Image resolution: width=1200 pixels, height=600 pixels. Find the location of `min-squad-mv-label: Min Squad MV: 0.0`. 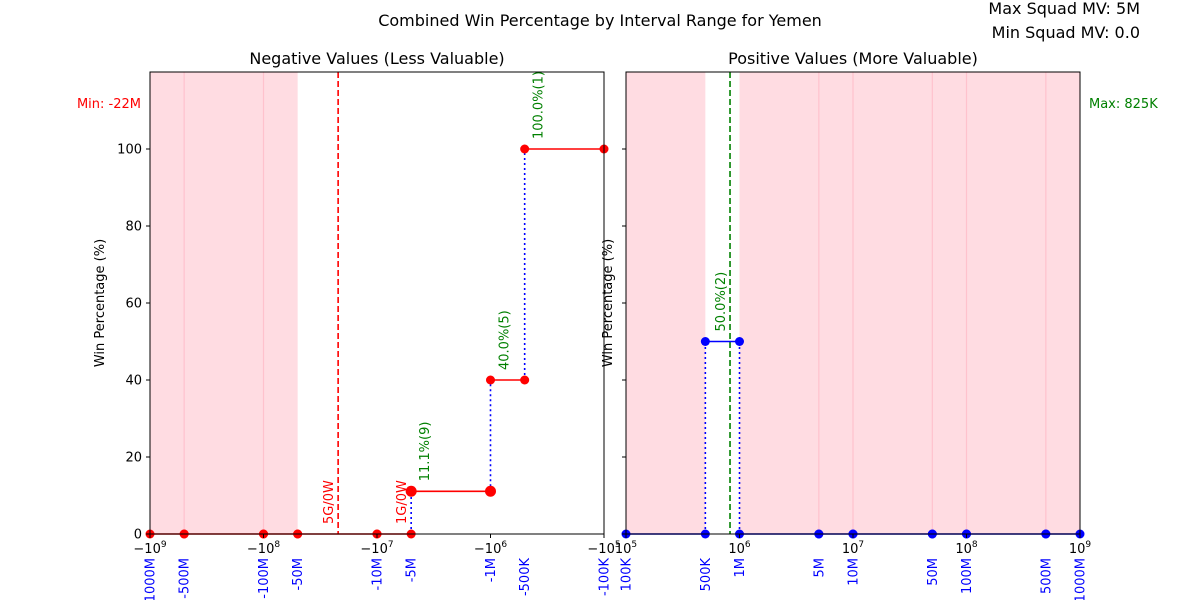

min-squad-mv-label: Min Squad MV: 0.0 is located at coordinates (1066, 32).